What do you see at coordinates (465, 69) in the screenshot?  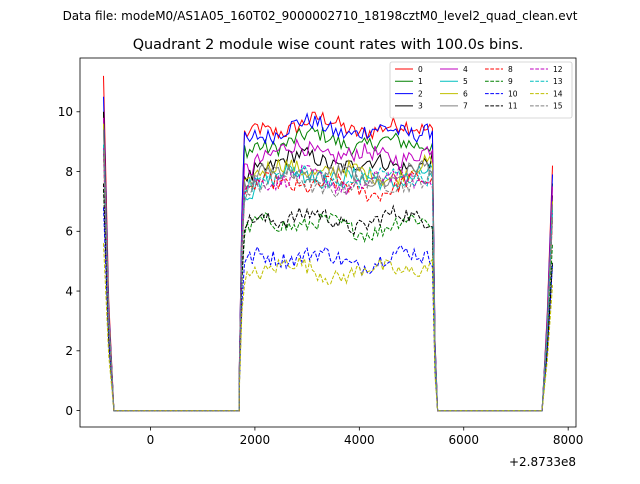 I see `legend-label: 4` at bounding box center [465, 69].